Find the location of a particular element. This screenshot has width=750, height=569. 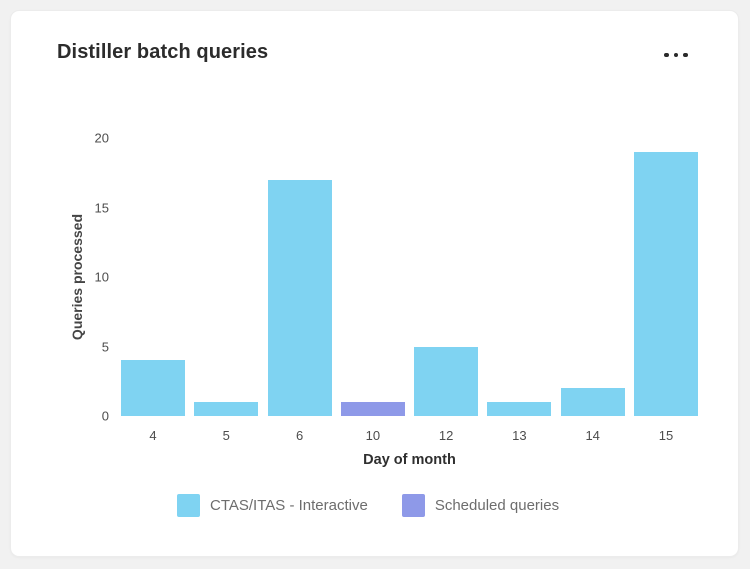

y-axis-title-column: Queries processed is located at coordinates (77, 277).